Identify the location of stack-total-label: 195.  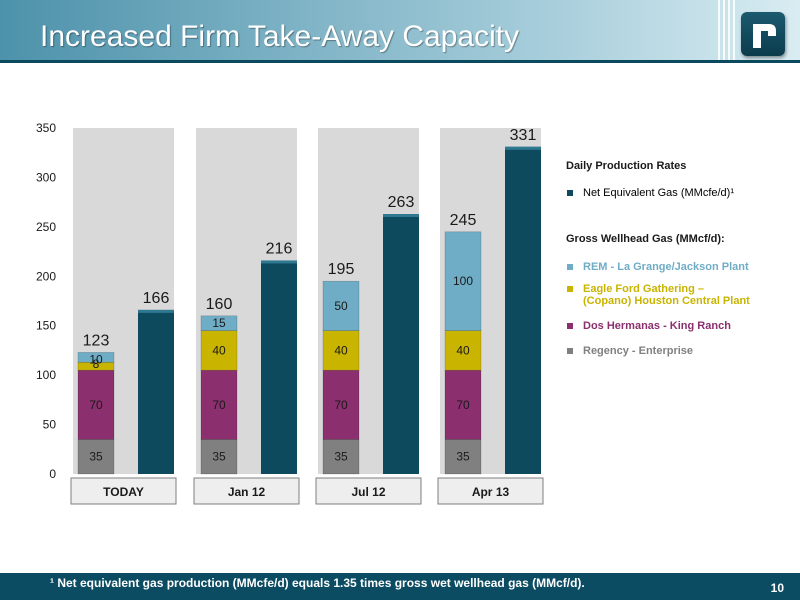
(341, 269).